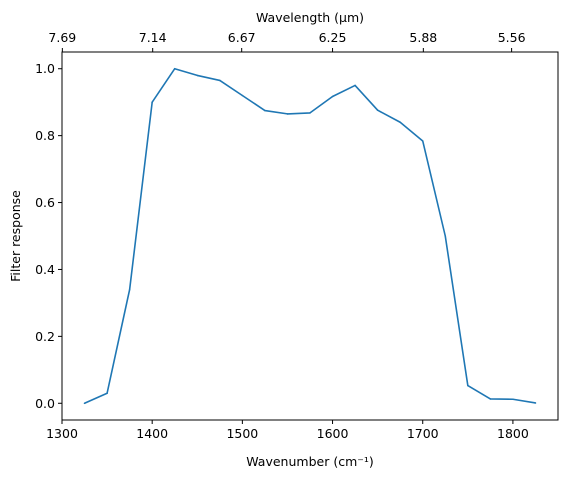 The image size is (570, 480). What do you see at coordinates (309, 461) in the screenshot?
I see `x-axis-label: Wavenumber (cm⁻¹)` at bounding box center [309, 461].